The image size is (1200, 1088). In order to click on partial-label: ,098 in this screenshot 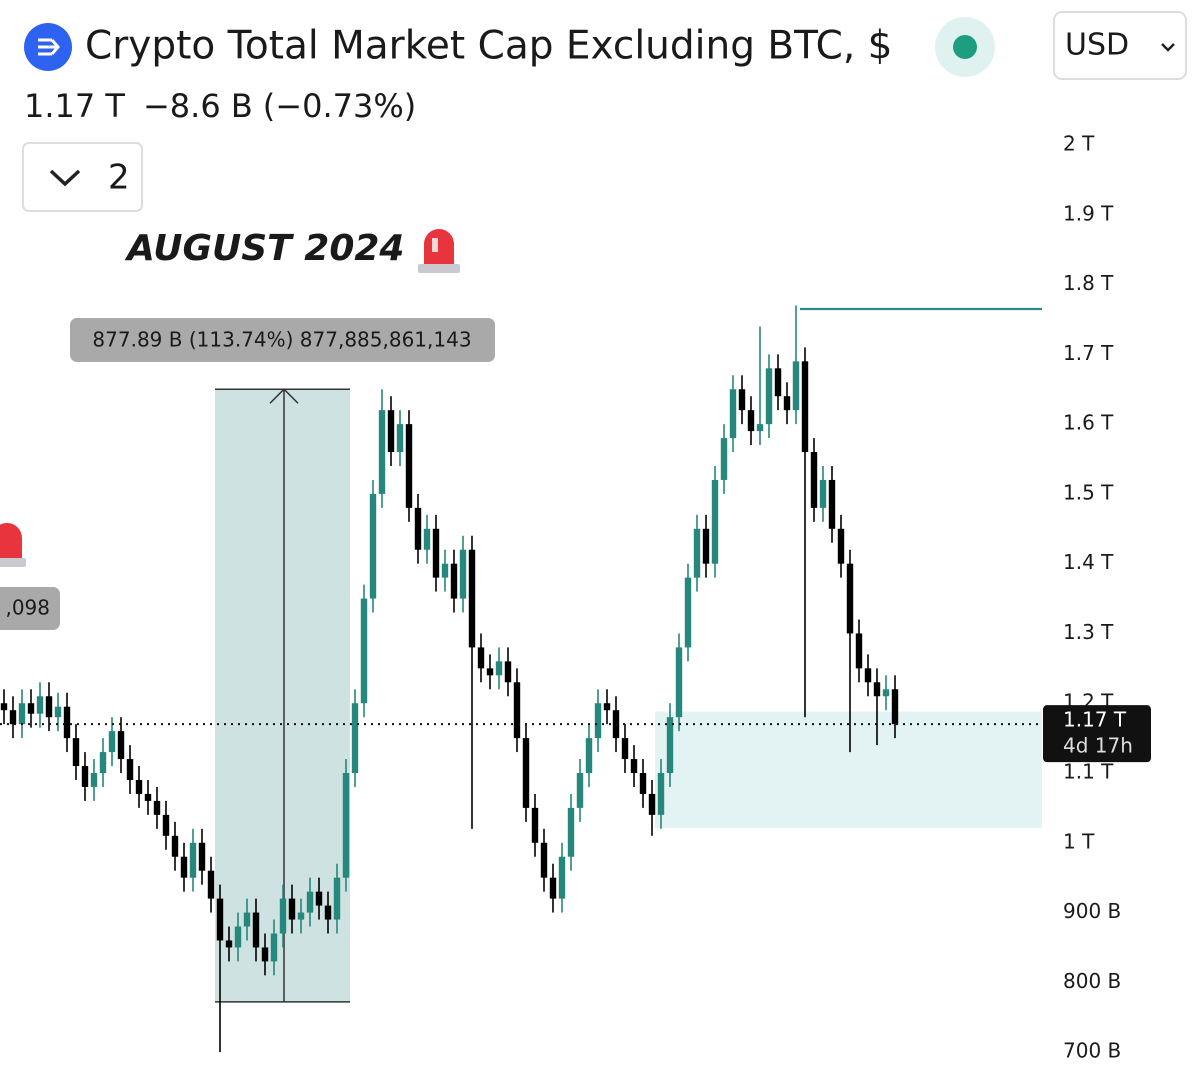, I will do `click(27, 608)`.